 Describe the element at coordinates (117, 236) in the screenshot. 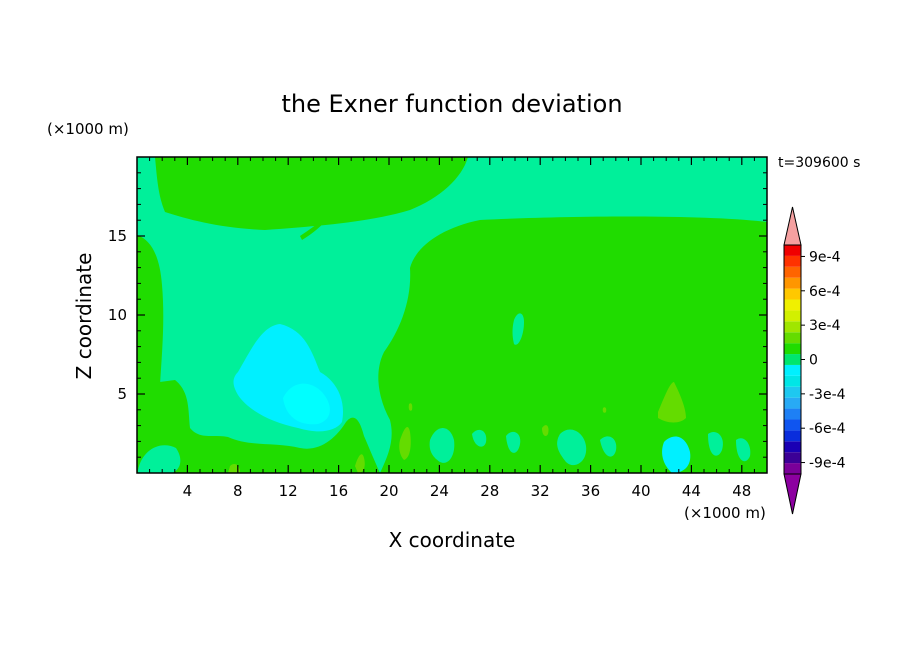

I see `y-tick-label: 15` at that location.